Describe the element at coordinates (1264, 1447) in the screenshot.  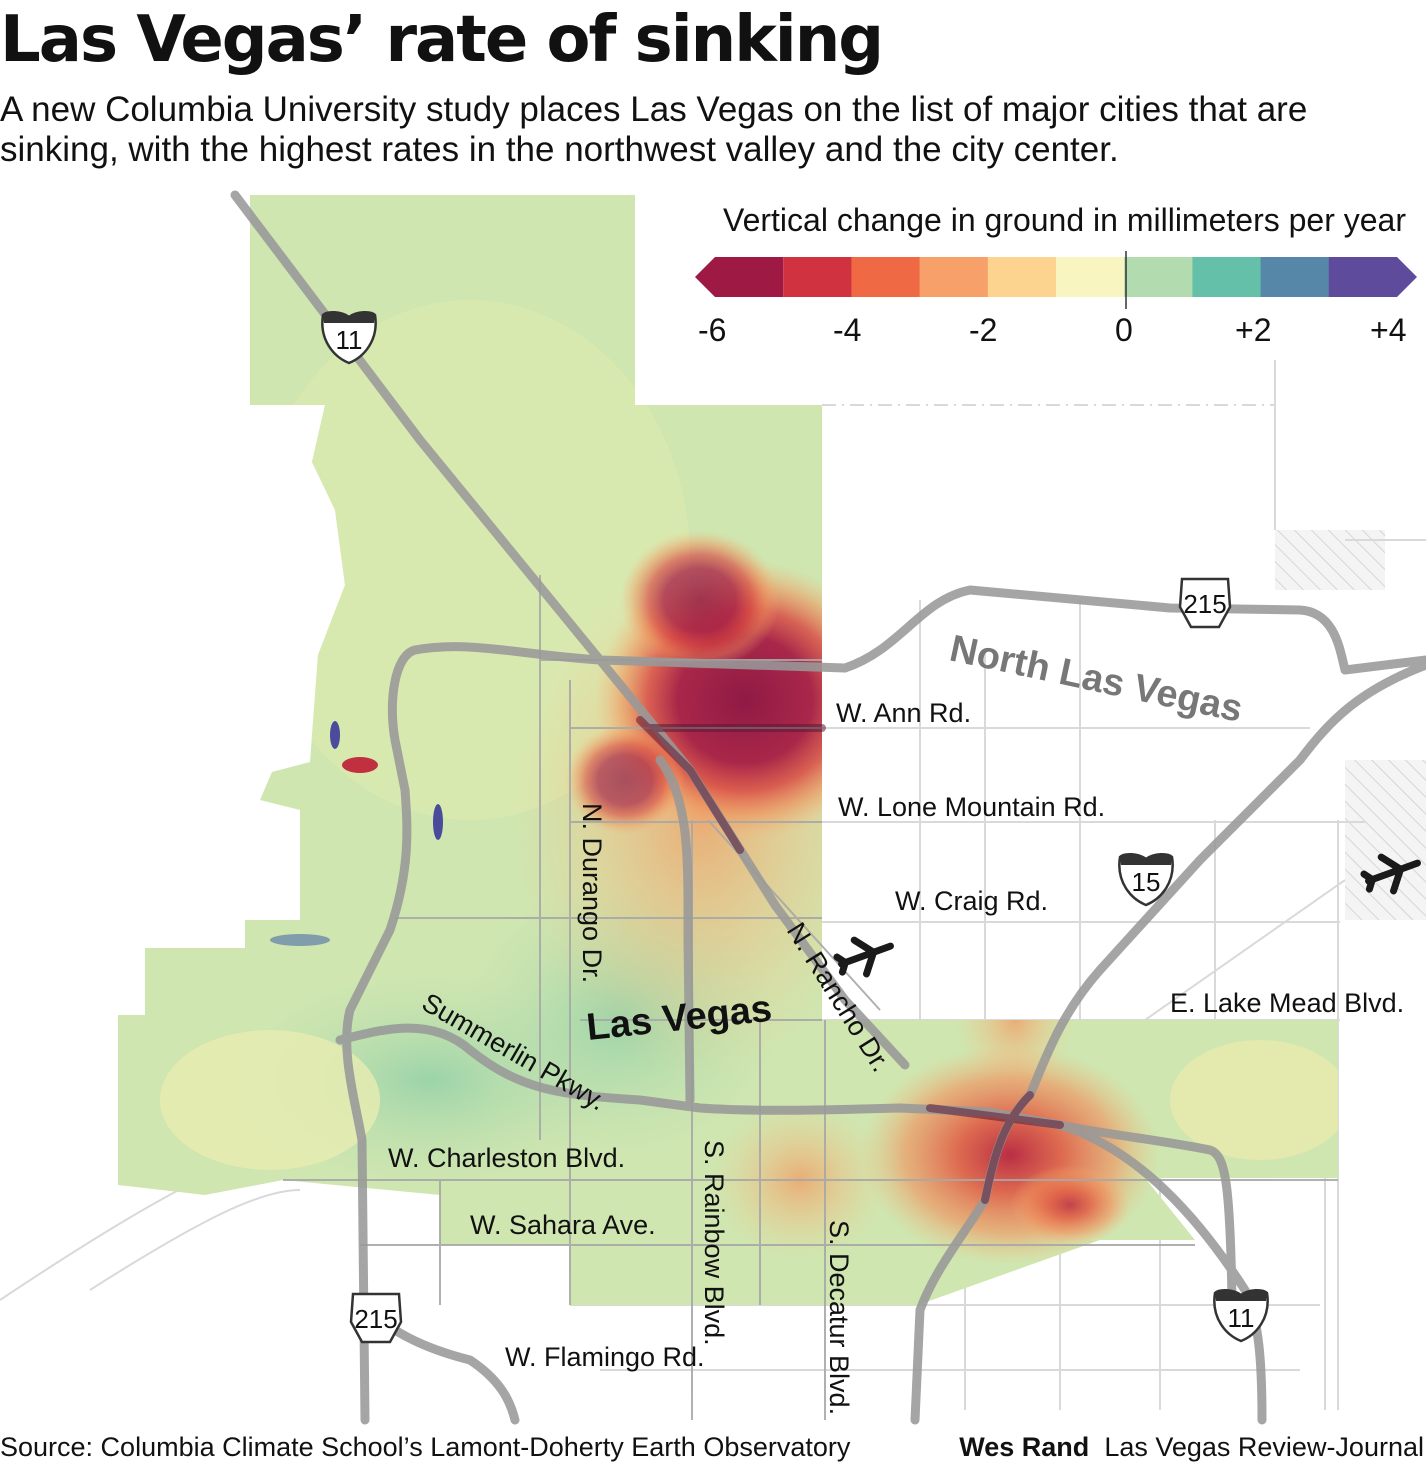
I see `publication-name: Las Vegas Review-Journal` at that location.